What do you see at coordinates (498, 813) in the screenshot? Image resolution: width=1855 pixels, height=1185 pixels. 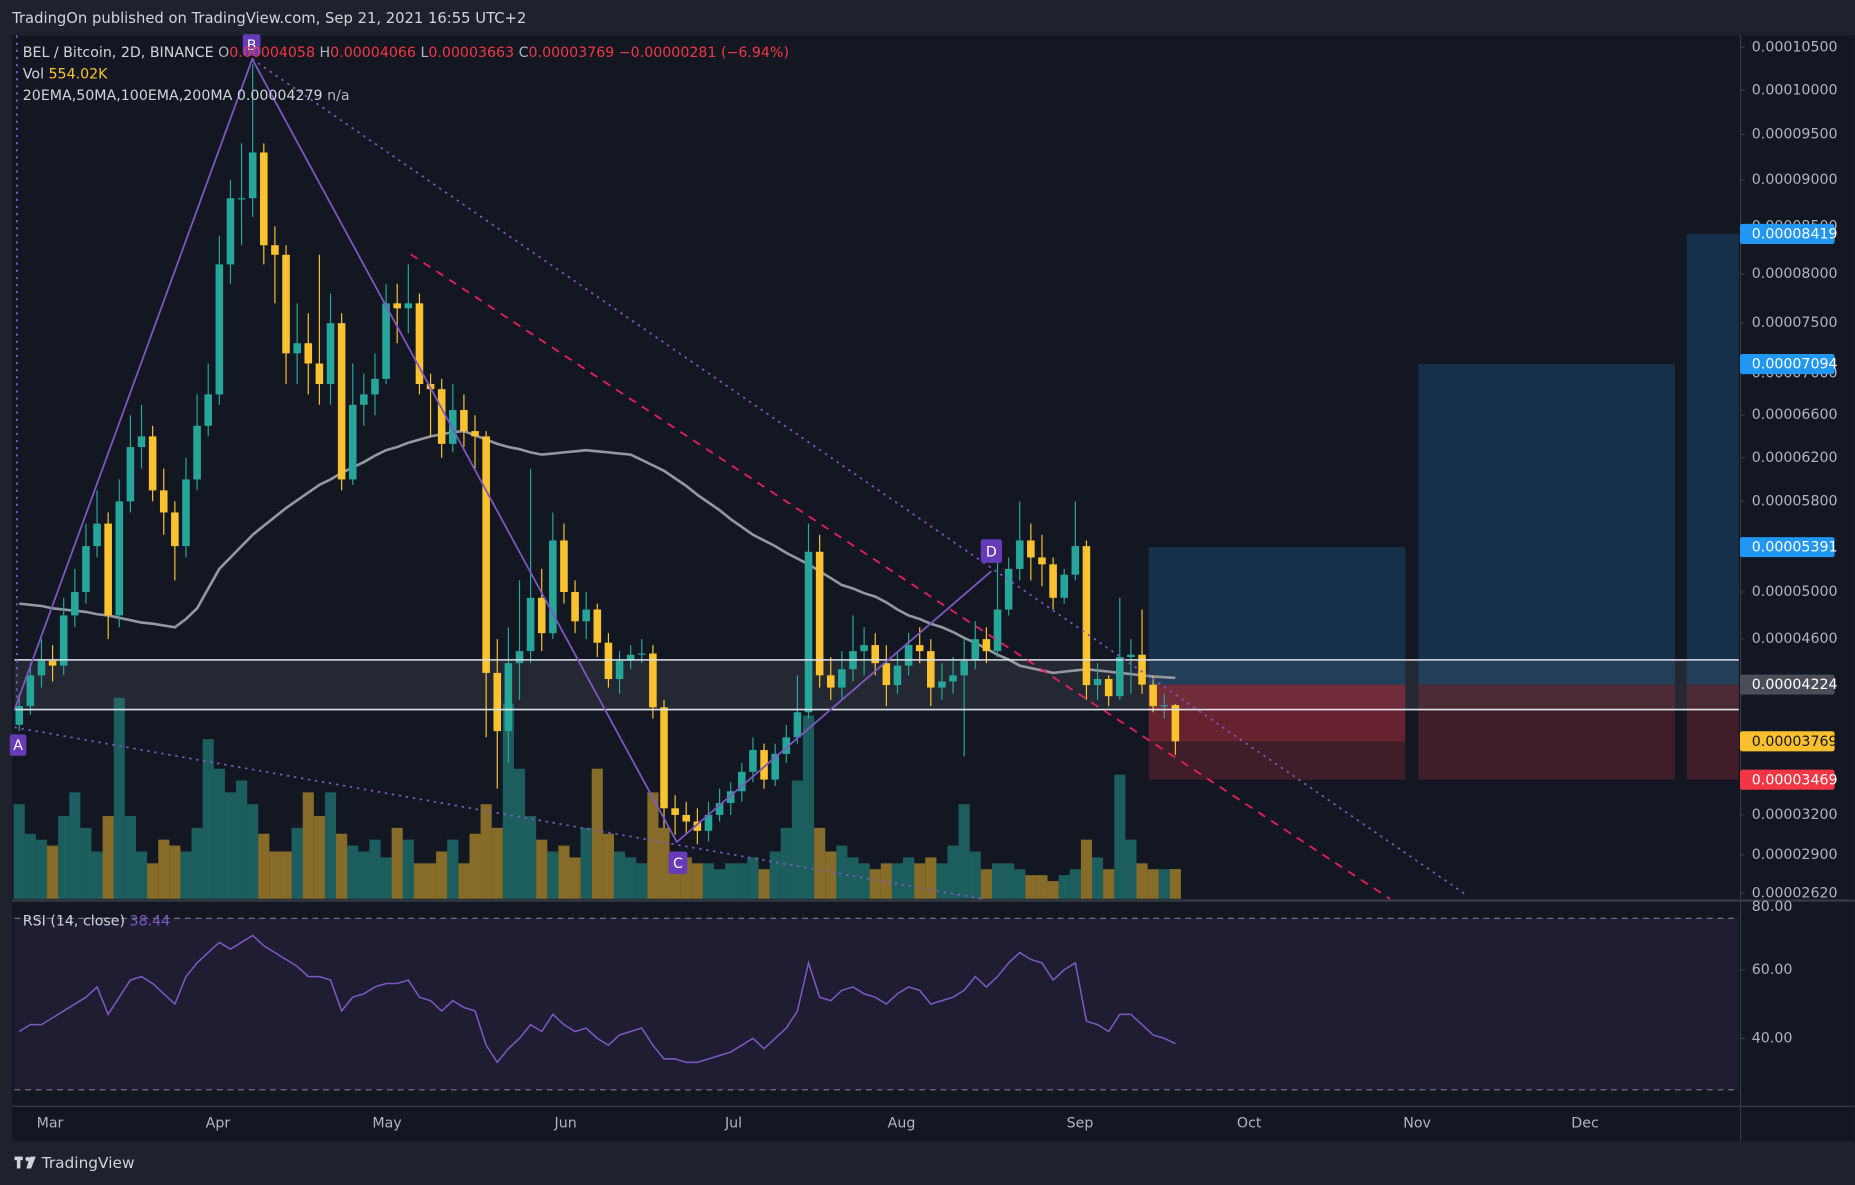 I see `trend-line` at bounding box center [498, 813].